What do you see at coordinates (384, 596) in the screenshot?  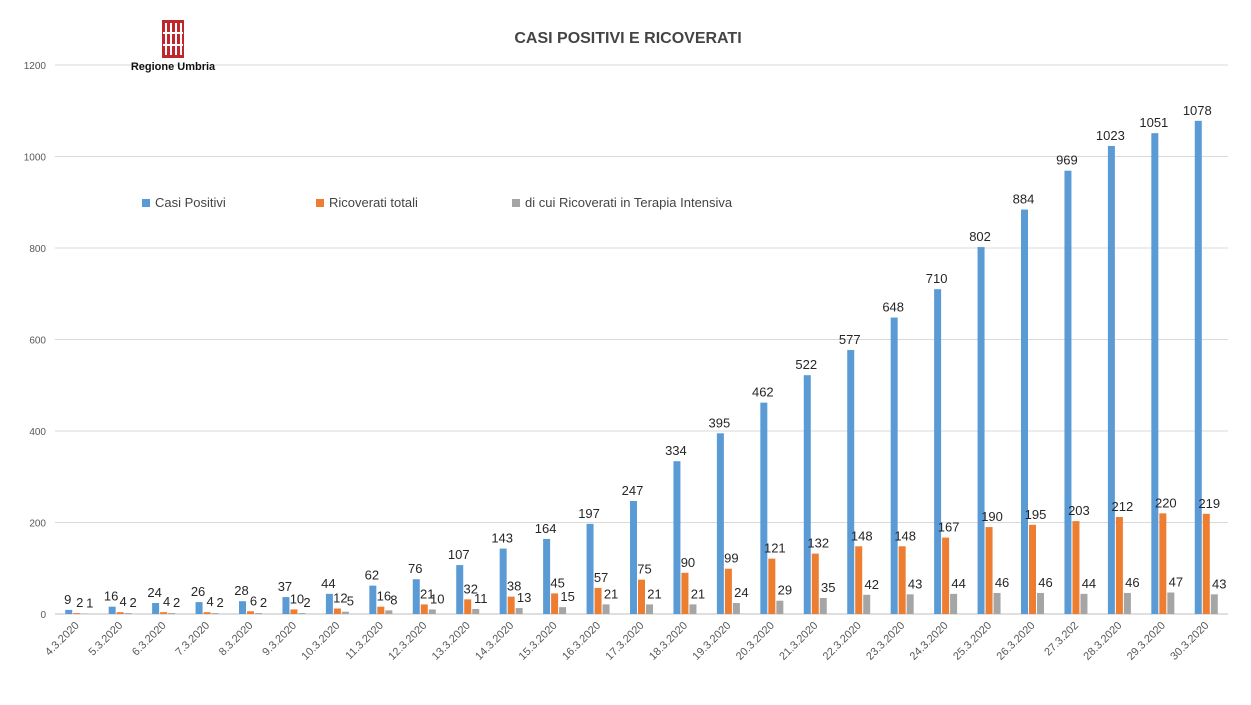 I see `data-label: 16` at bounding box center [384, 596].